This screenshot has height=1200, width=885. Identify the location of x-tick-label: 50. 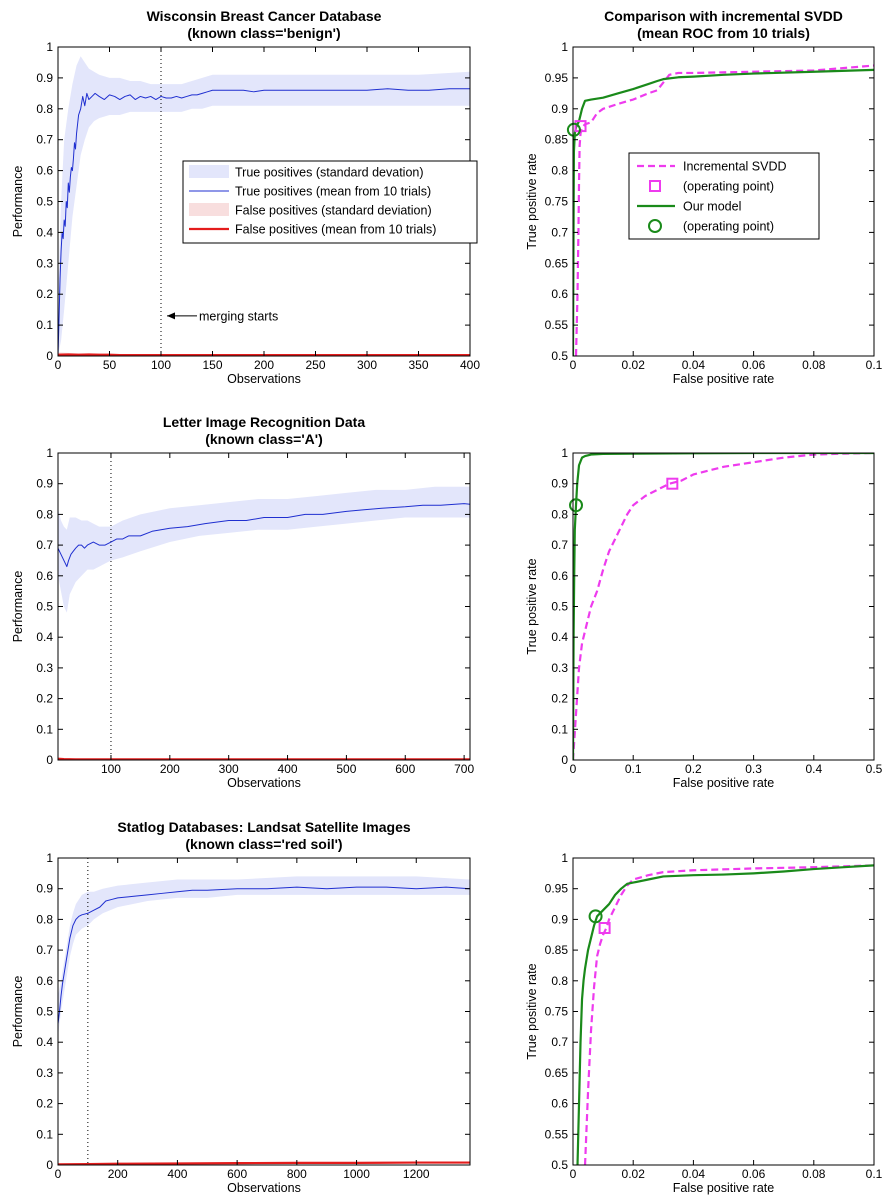
(110, 365).